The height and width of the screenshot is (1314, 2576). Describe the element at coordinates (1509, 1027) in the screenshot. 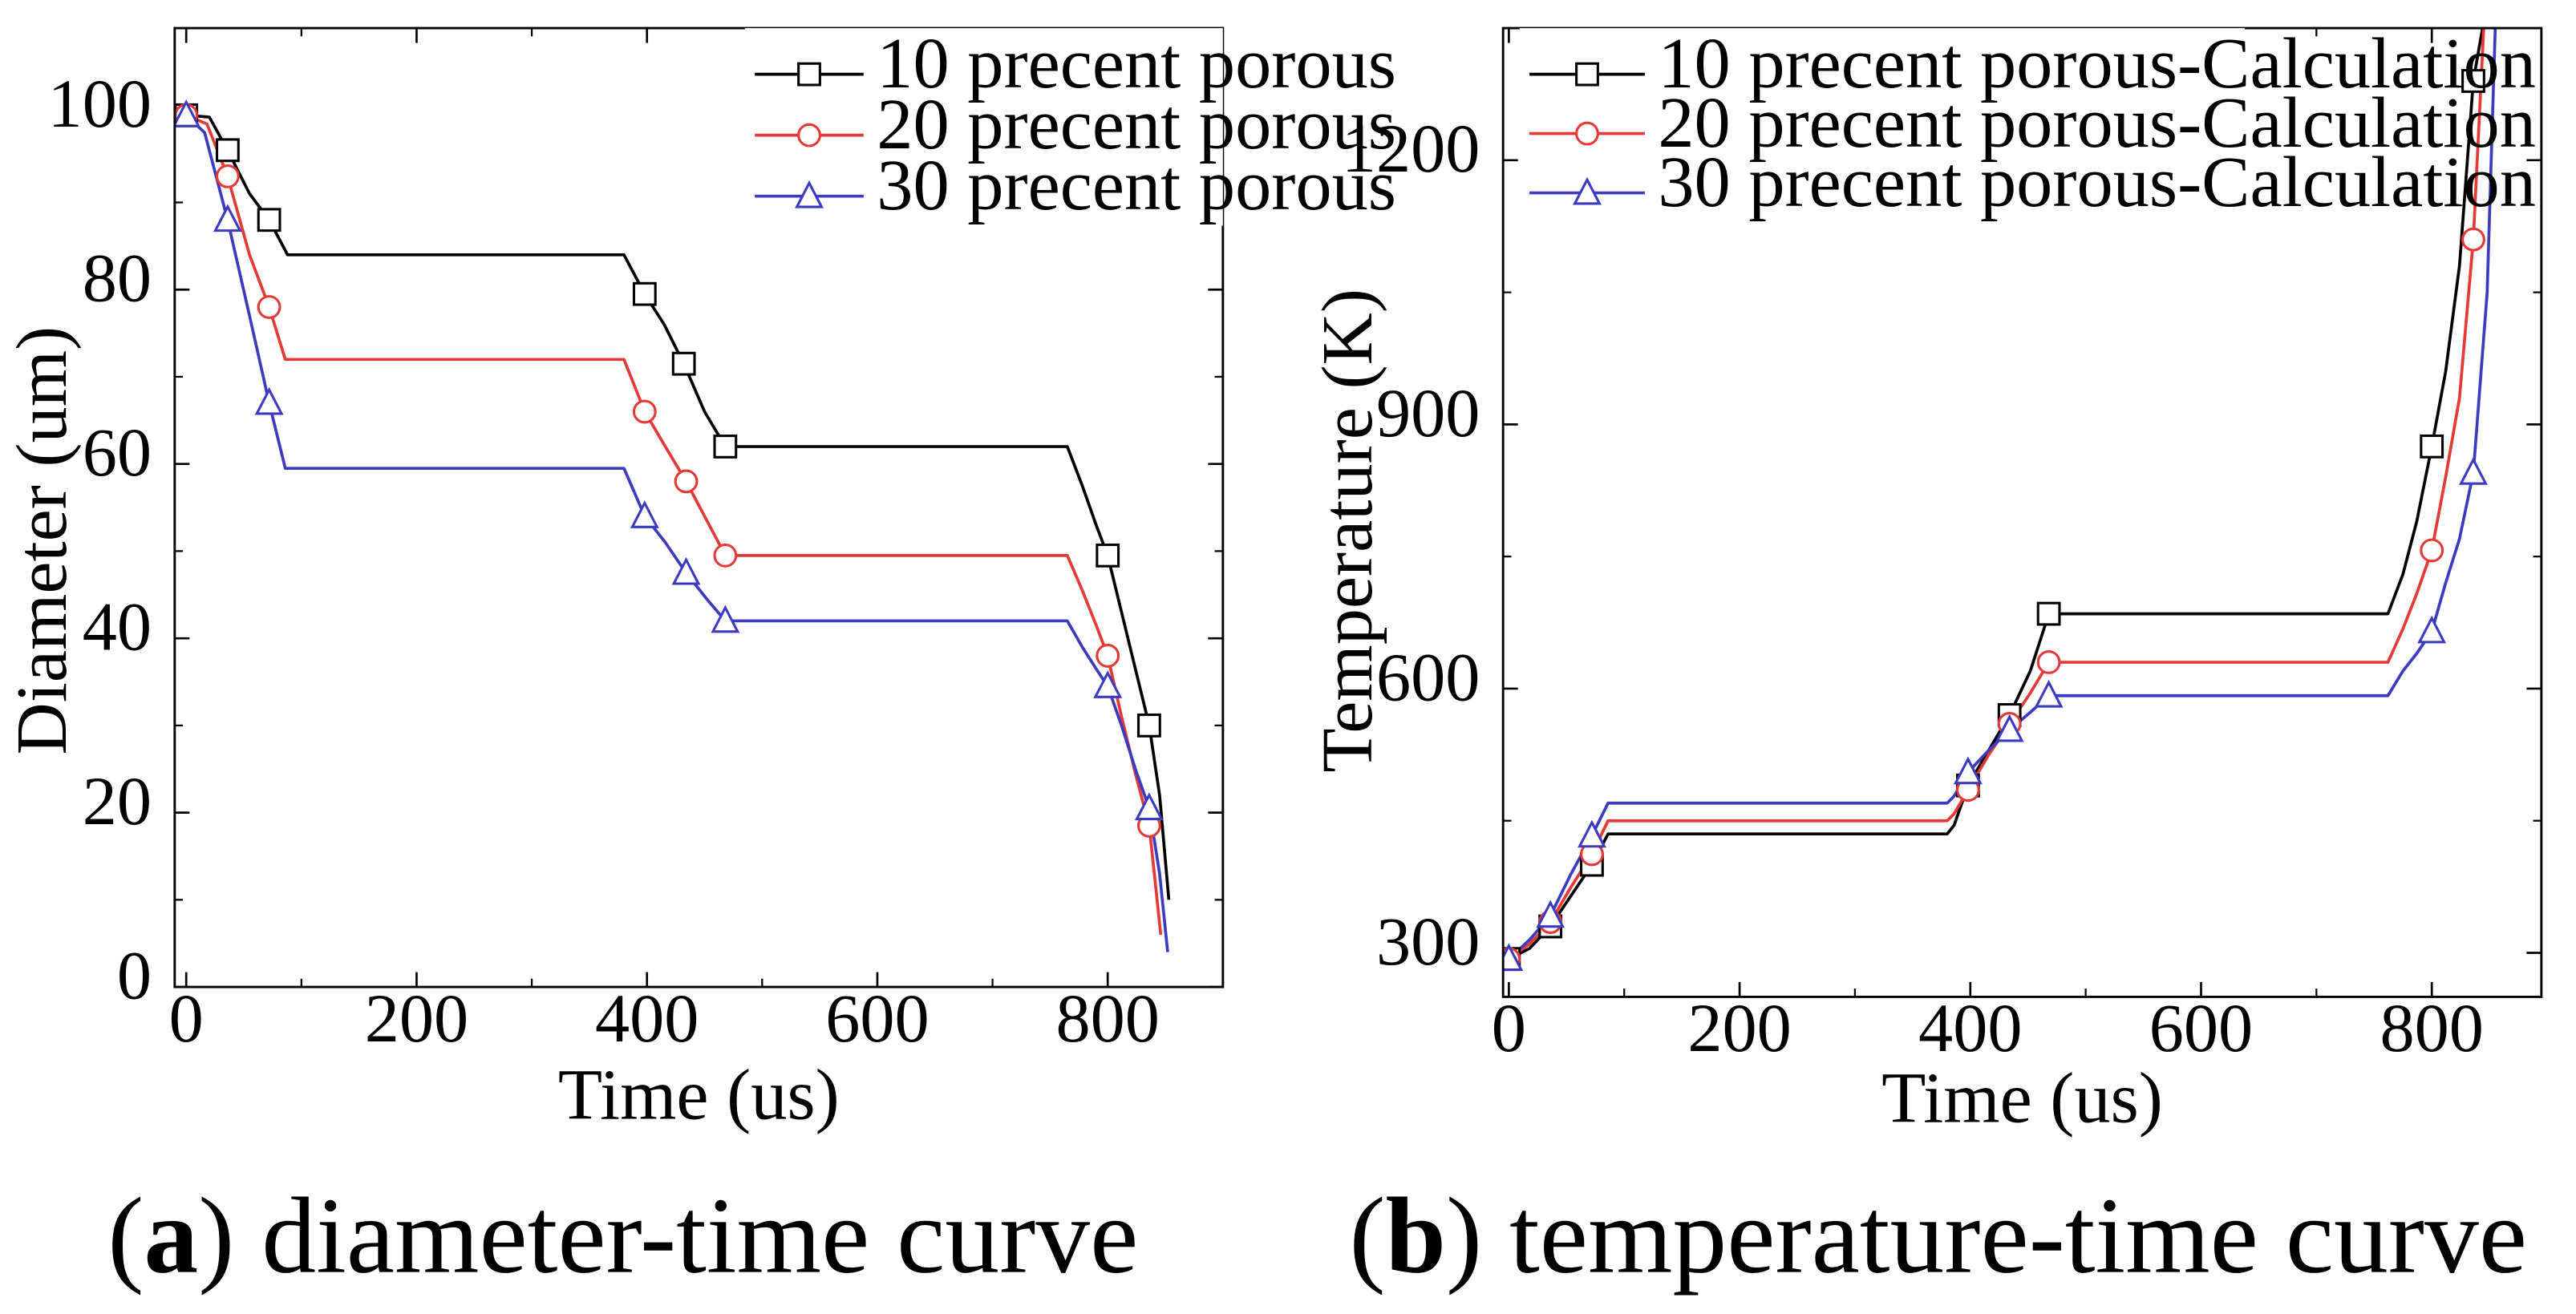

I see `panel-b-x-tick-label: 0` at that location.